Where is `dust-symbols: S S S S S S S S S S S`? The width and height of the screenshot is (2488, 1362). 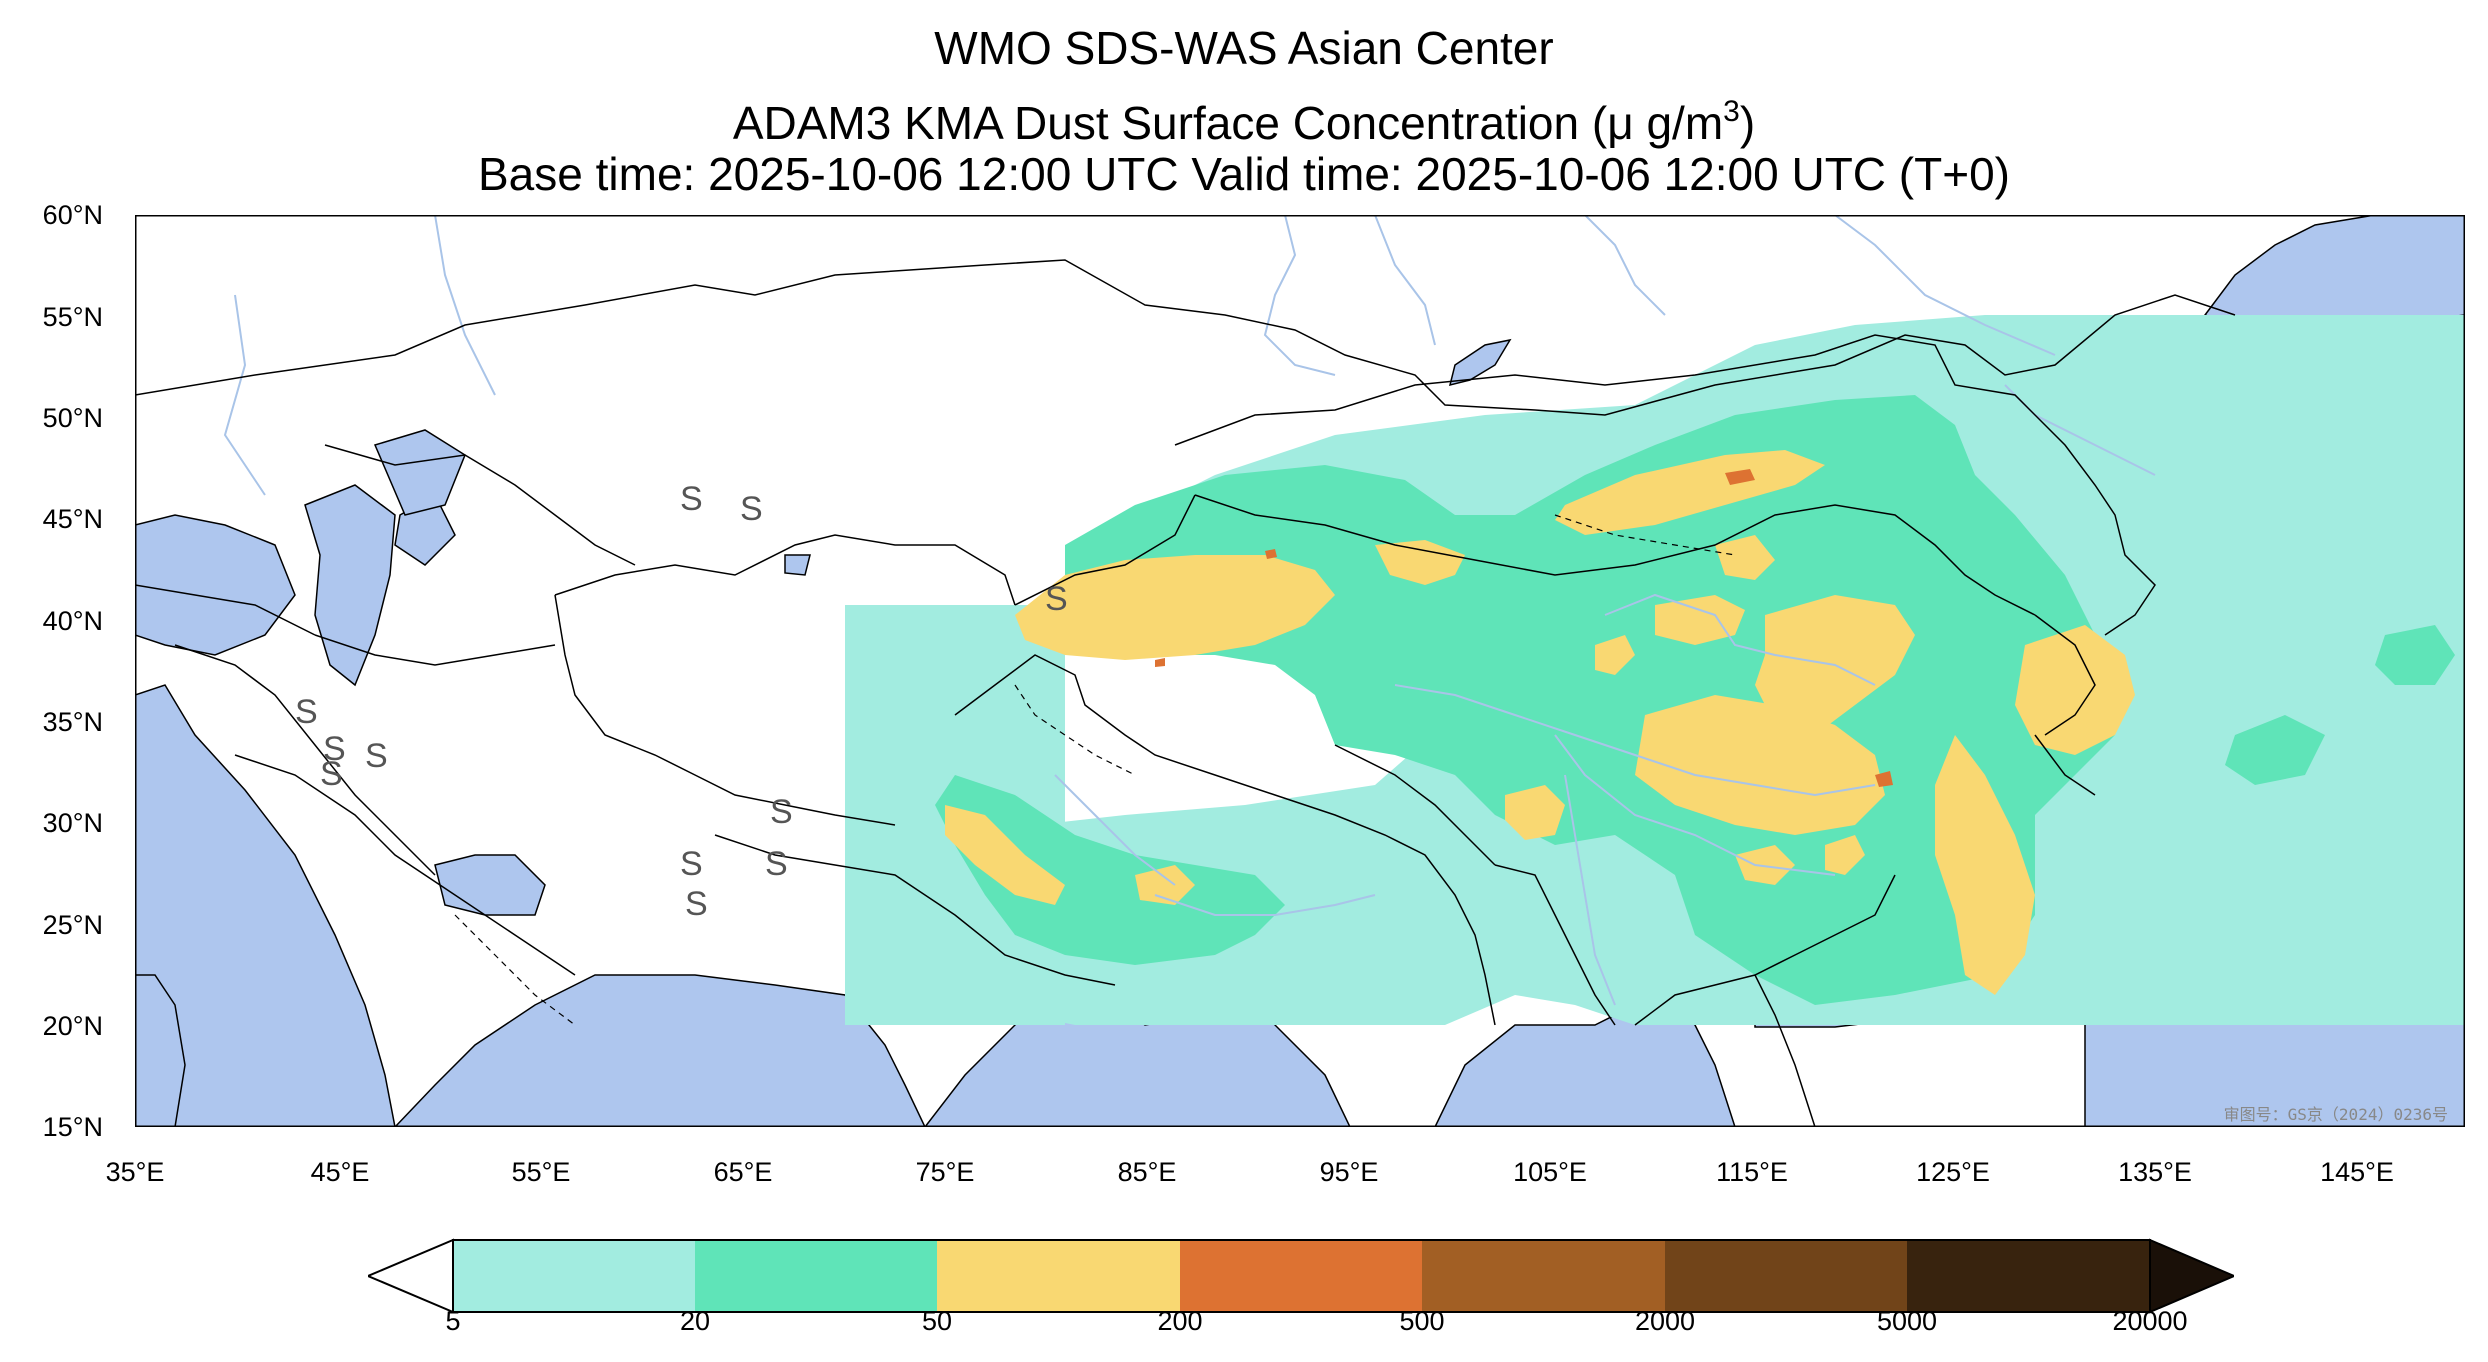 dust-symbols: S S S S S S S S S S S is located at coordinates (681, 701).